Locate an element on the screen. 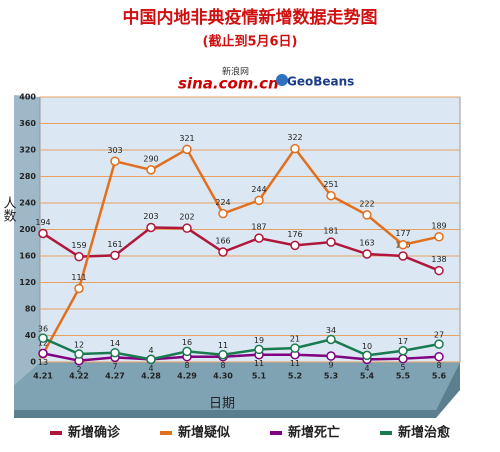  x-tick-label: 5.4 is located at coordinates (367, 376).